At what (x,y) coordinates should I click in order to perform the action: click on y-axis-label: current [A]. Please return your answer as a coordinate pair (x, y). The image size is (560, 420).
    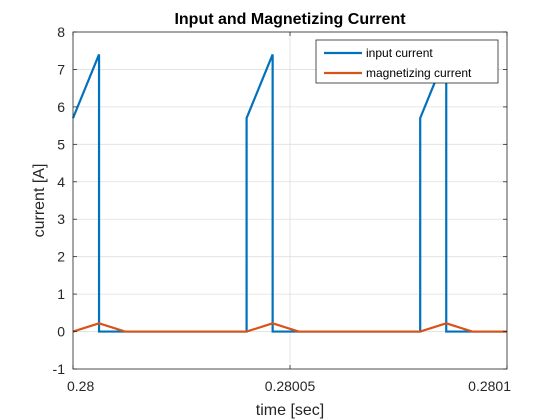
    Looking at the image, I should click on (39, 201).